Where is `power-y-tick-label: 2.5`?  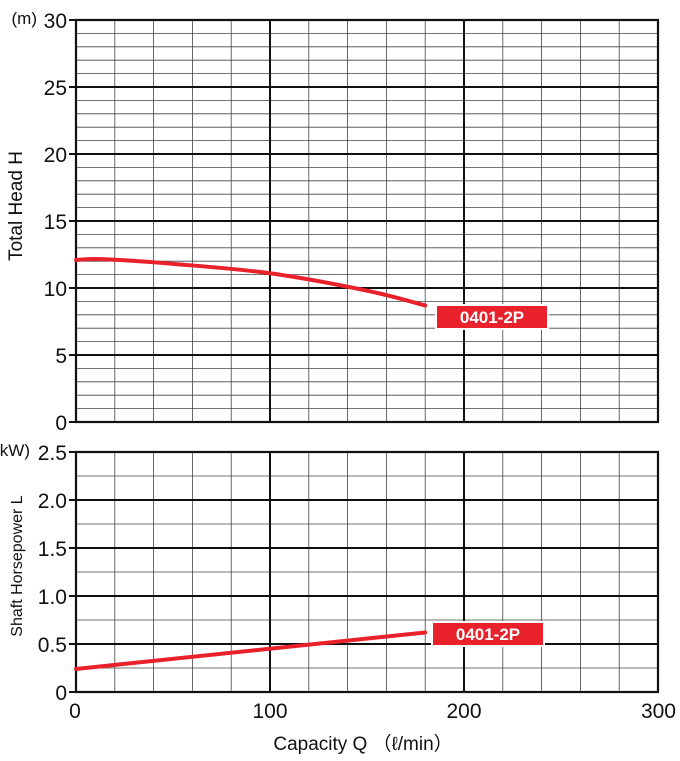
power-y-tick-label: 2.5 is located at coordinates (52, 453).